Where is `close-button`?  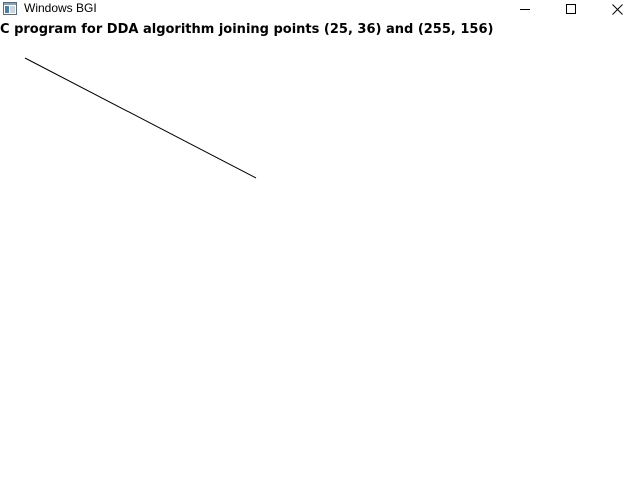 close-button is located at coordinates (616, 9).